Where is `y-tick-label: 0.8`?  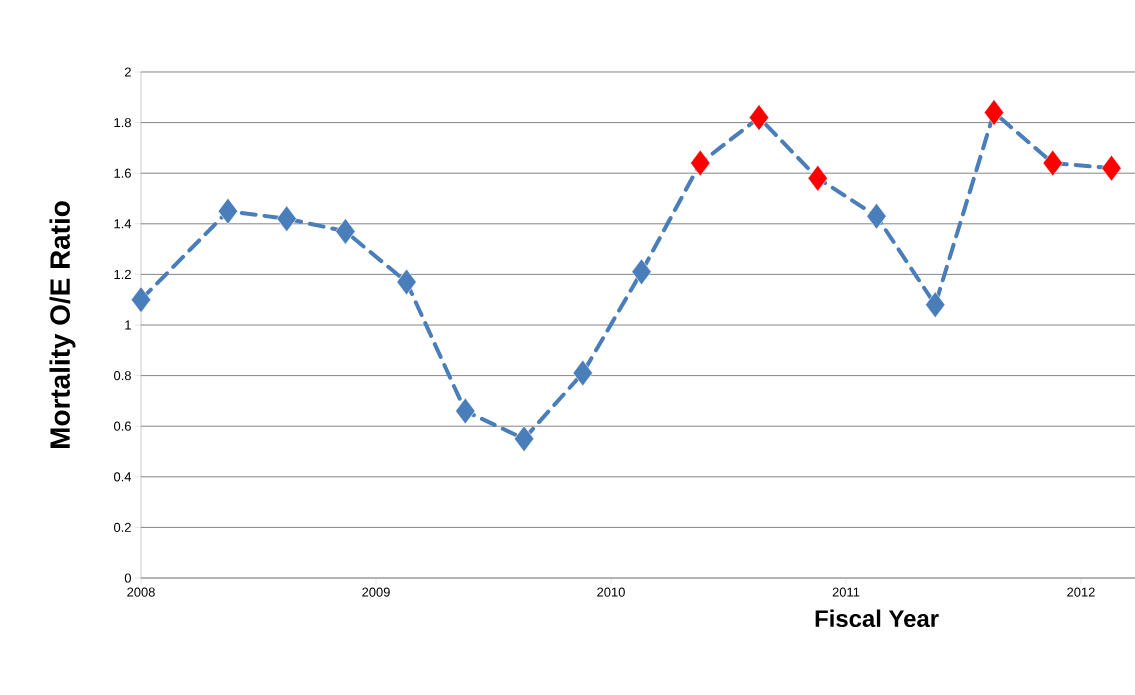 y-tick-label: 0.8 is located at coordinates (122, 376).